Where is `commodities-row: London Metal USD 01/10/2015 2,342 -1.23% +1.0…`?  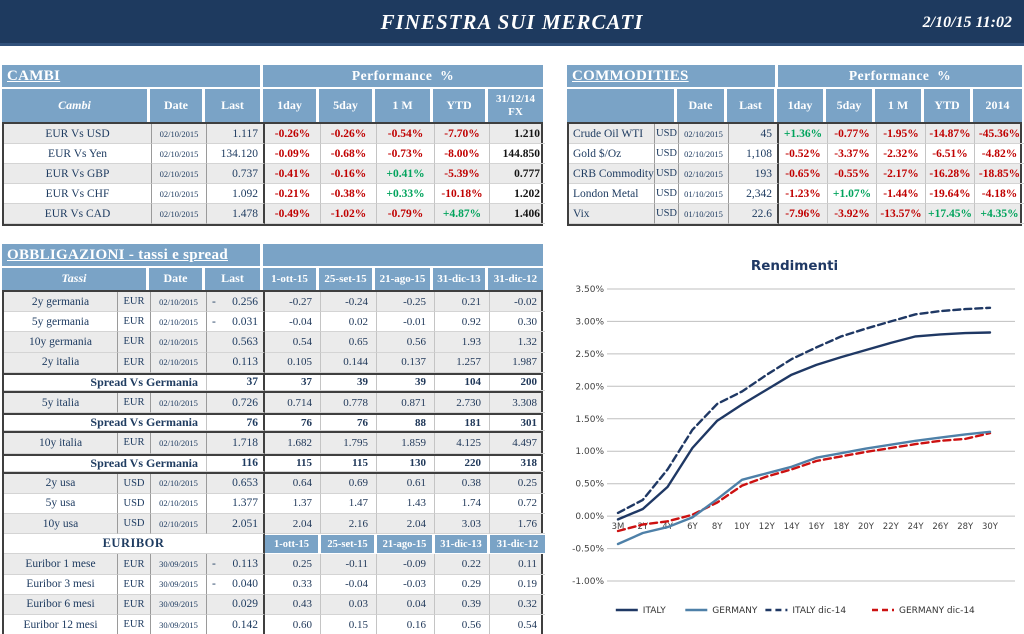
commodities-row: London Metal USD 01/10/2015 2,342 -1.23% +1.0… is located at coordinates (796, 194).